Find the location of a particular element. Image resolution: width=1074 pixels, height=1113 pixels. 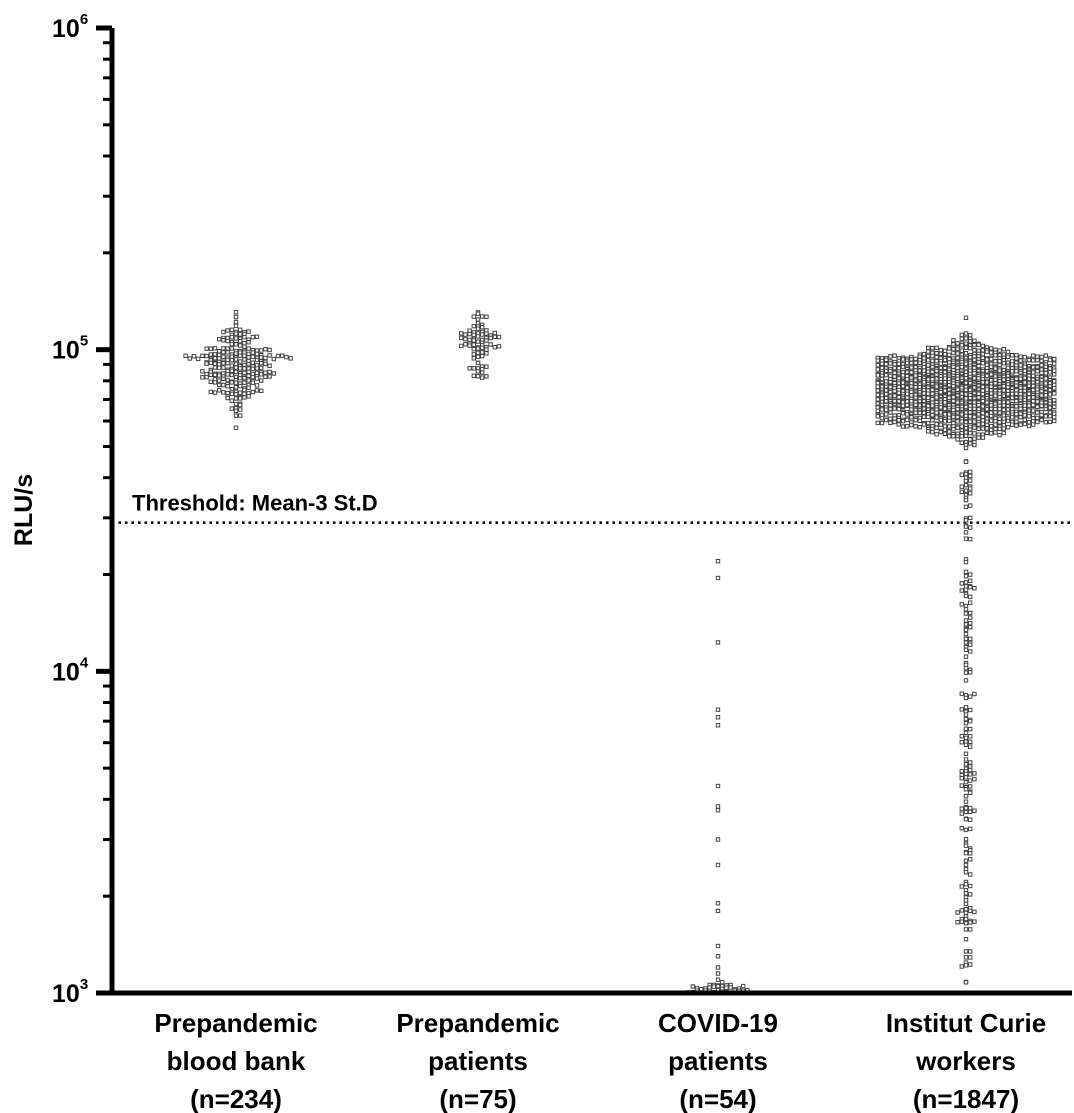

category-label-line: workers is located at coordinates (965, 1061).